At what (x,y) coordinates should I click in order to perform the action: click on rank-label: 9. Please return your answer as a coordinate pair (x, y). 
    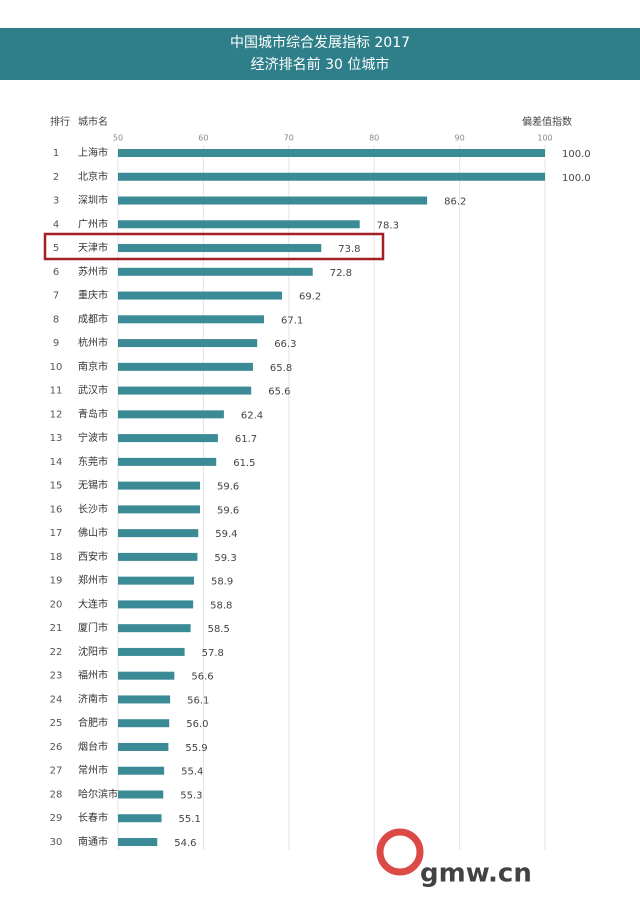
    Looking at the image, I should click on (56, 343).